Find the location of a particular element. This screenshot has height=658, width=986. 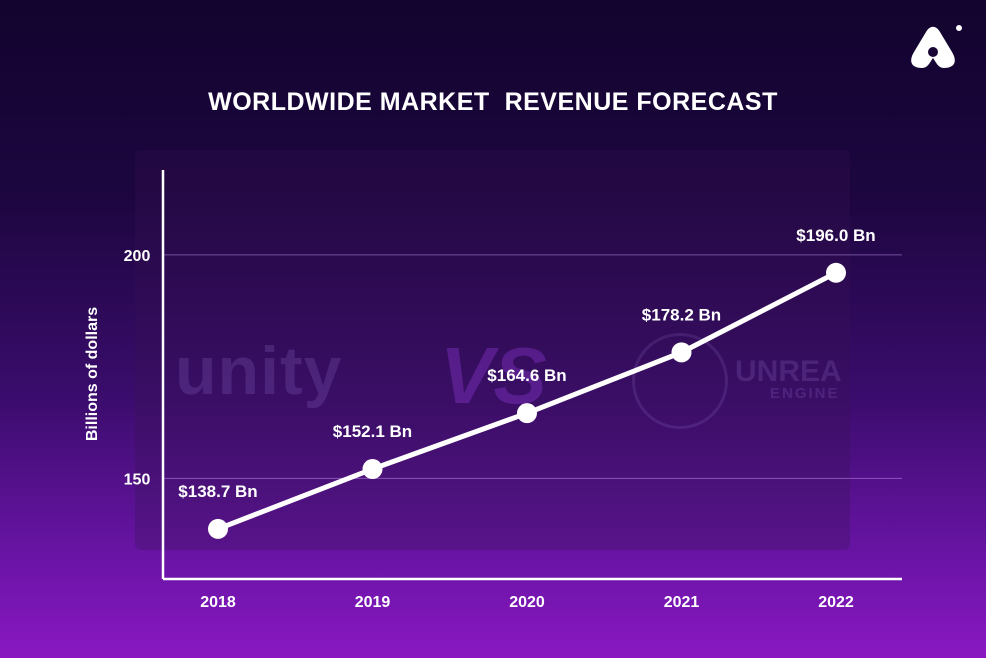

y-tick-label: 150 is located at coordinates (137, 479).